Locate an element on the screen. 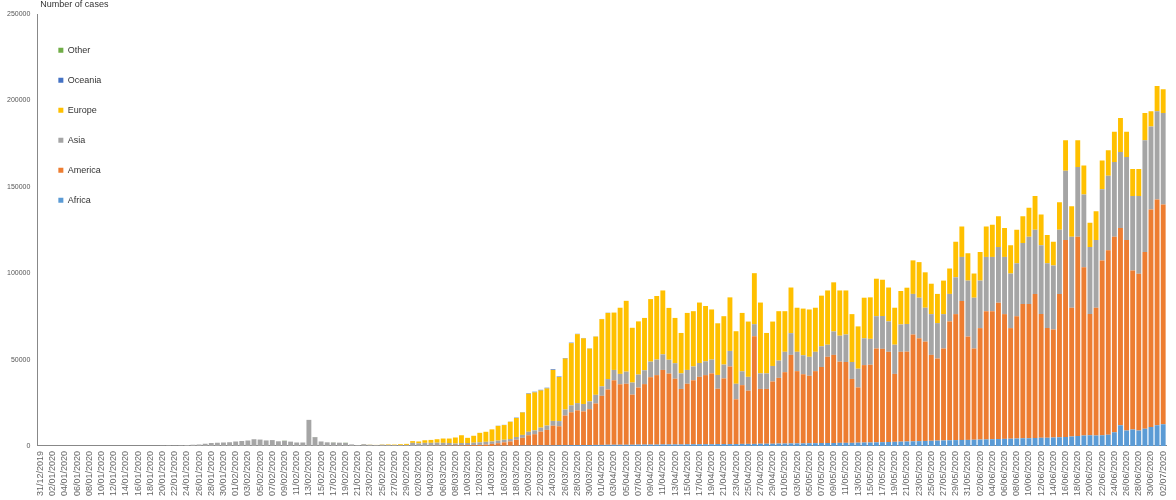  x-tick-label: 06/01/2020 is located at coordinates (76, 473).